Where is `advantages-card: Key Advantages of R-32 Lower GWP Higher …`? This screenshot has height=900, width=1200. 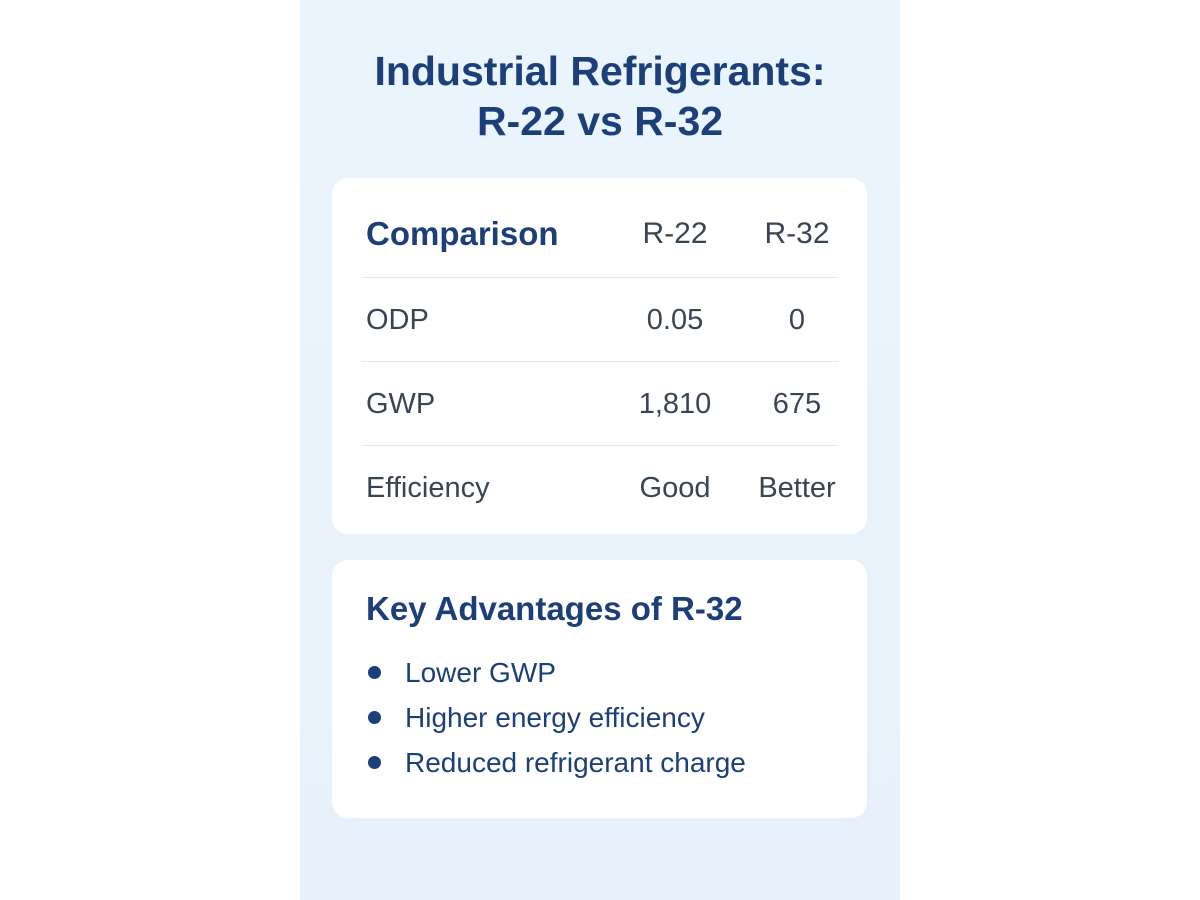
advantages-card: Key Advantages of R-32 Lower GWP Higher … is located at coordinates (599, 689).